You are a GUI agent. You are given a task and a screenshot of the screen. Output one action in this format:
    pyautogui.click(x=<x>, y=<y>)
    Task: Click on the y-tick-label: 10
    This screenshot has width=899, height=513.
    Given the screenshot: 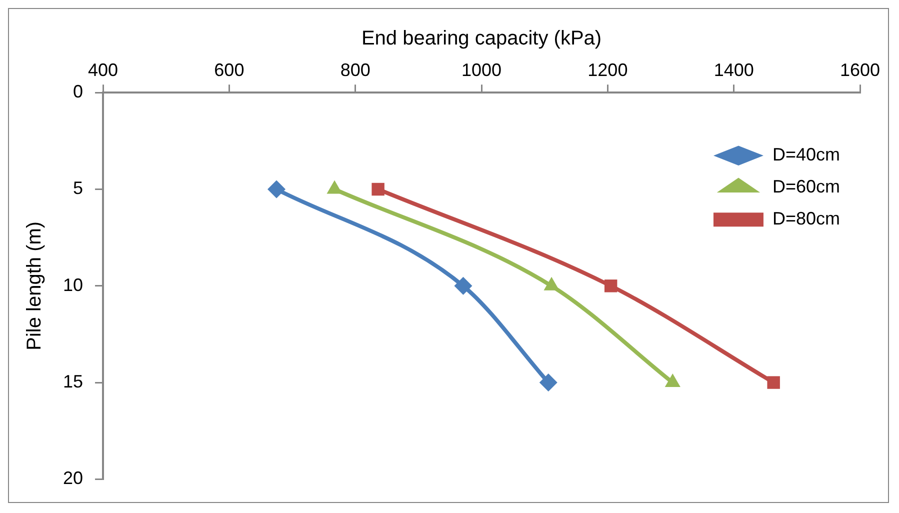 What is the action you would take?
    pyautogui.click(x=73, y=284)
    